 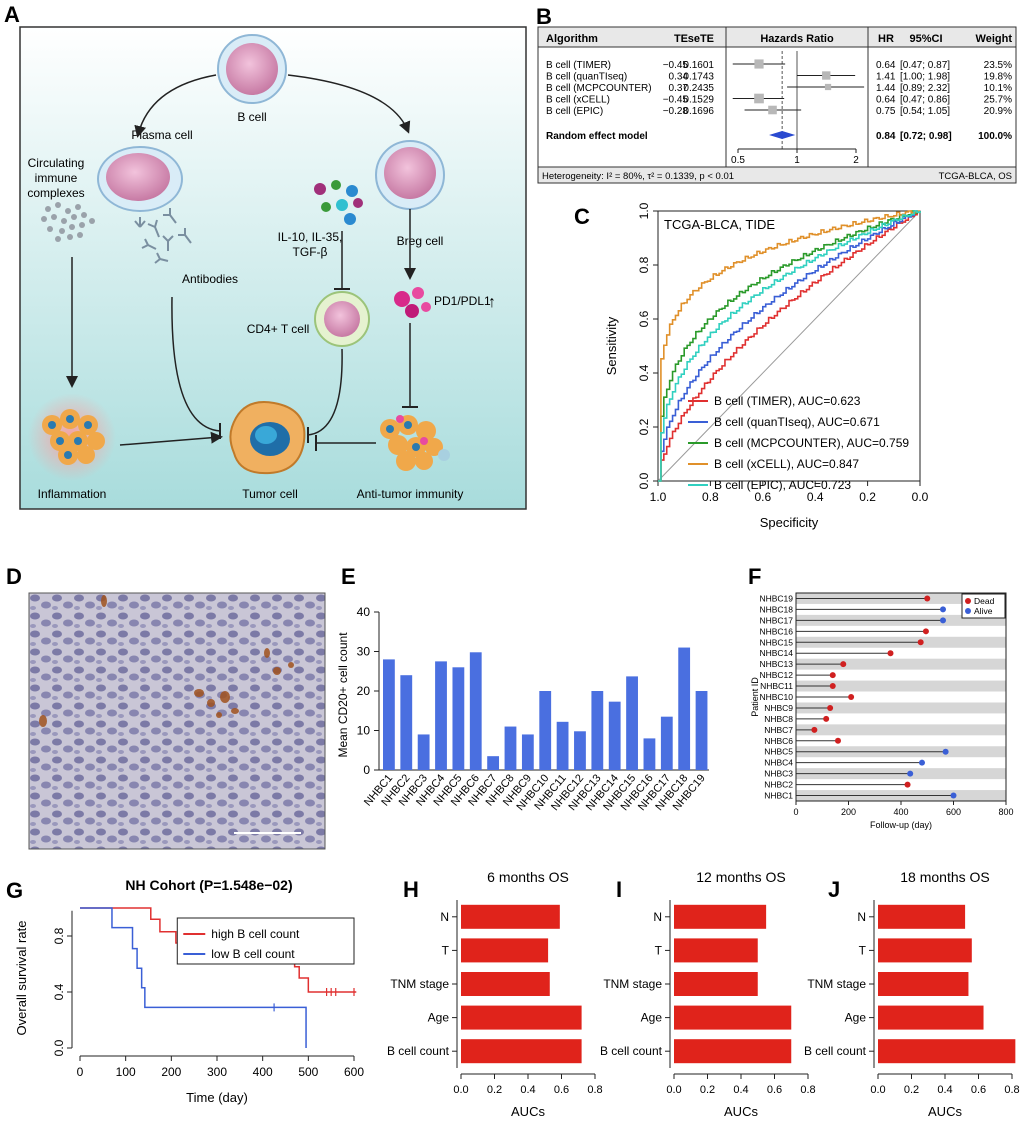 I want to click on forest-row-te: 0.34, so click(x=679, y=77).